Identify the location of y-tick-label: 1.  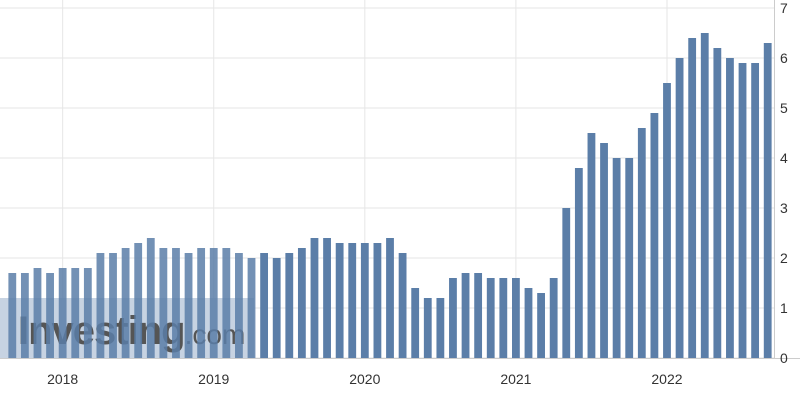
(784, 308).